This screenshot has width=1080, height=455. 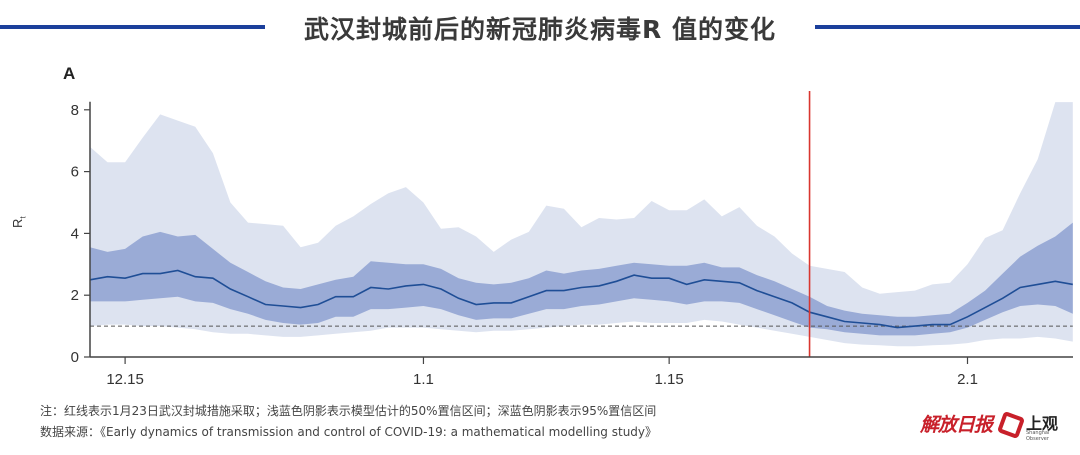 I want to click on shanghai-observer-logo: 上观 Shanghai Observer, so click(x=1033, y=426).